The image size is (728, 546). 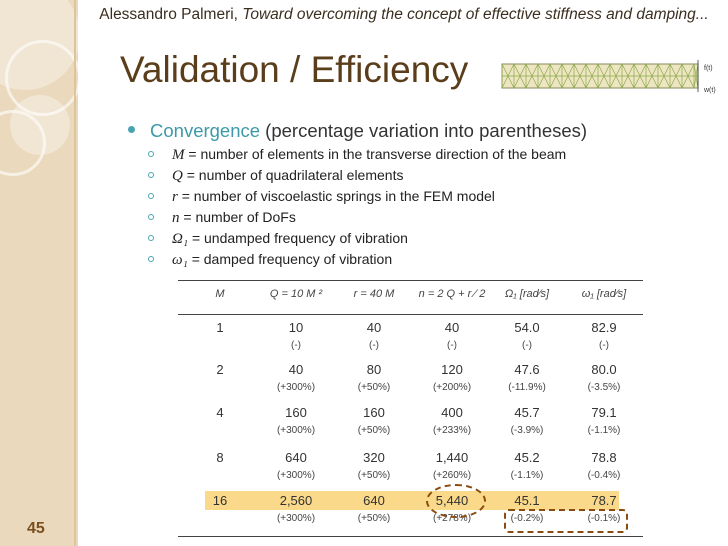 What do you see at coordinates (220, 369) in the screenshot?
I see `table-cell: 2` at bounding box center [220, 369].